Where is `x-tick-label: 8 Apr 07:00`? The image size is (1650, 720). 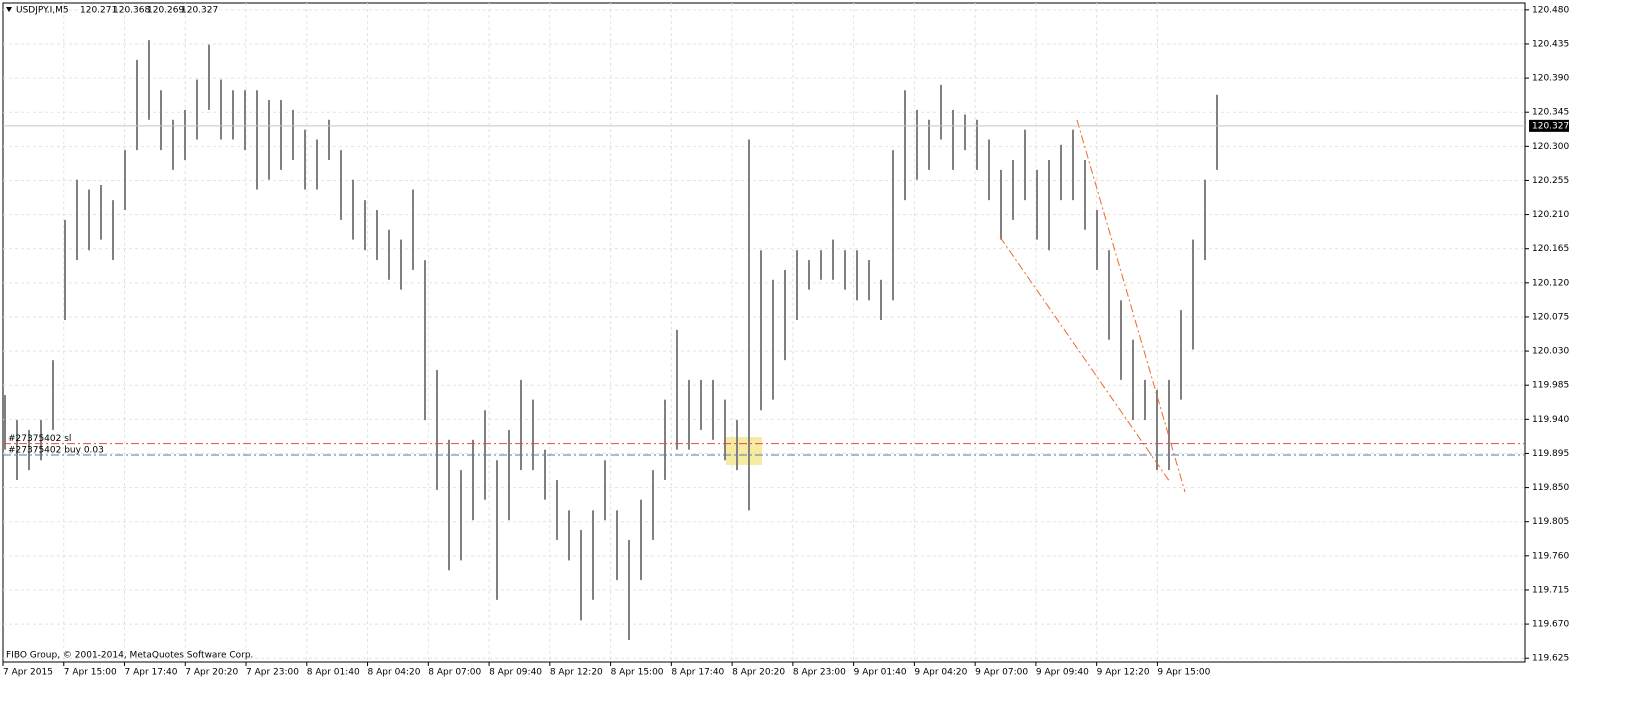 x-tick-label: 8 Apr 07:00 is located at coordinates (454, 673).